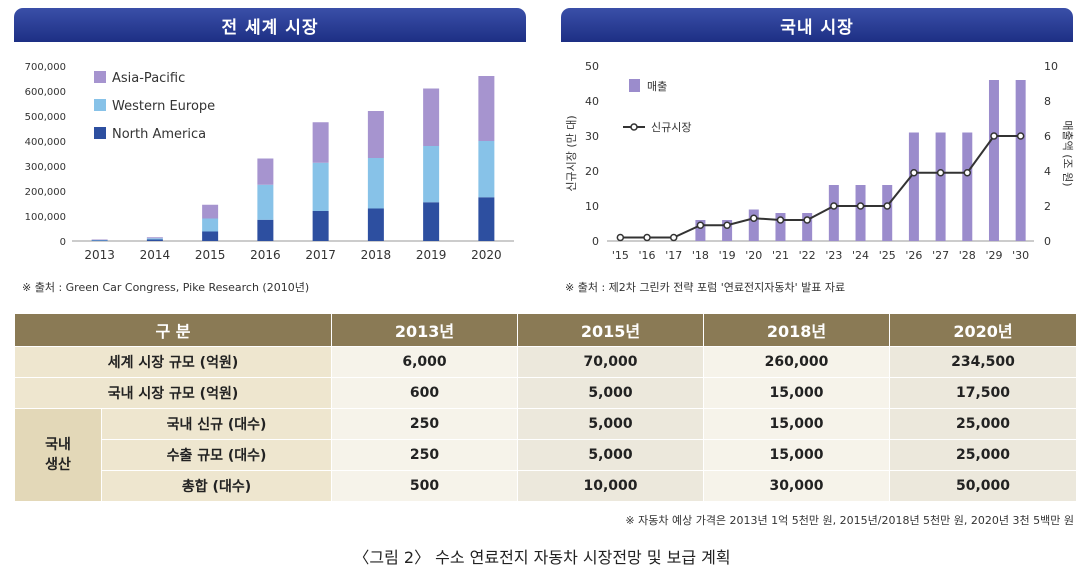 Image resolution: width=1084 pixels, height=578 pixels. What do you see at coordinates (45, 192) in the screenshot?
I see `y-tick-label: 200,000` at bounding box center [45, 192].